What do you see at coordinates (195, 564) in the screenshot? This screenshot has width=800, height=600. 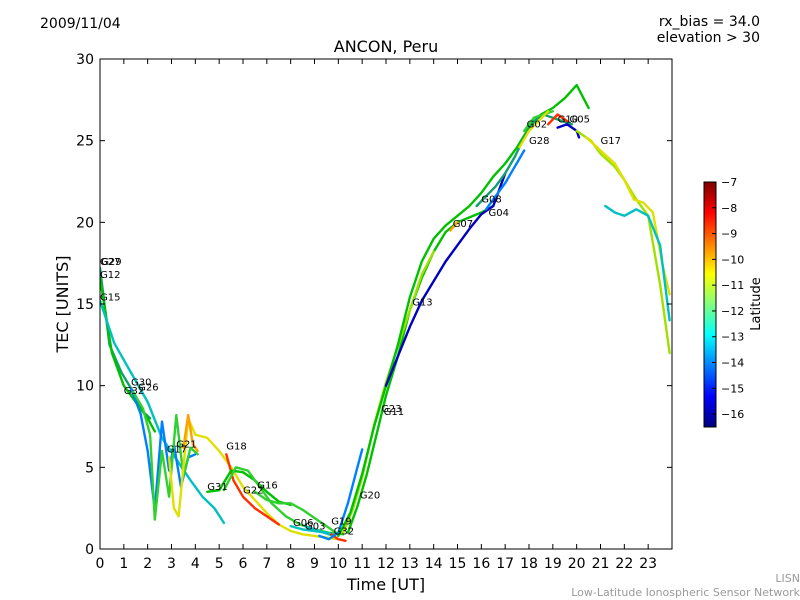 I see `x-tick-label-4: 4` at bounding box center [195, 564].